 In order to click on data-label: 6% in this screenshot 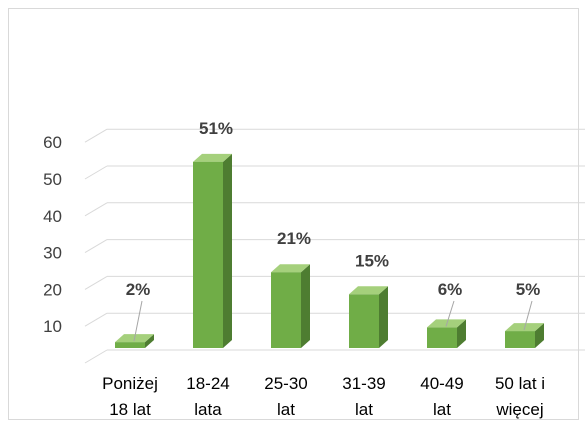, I will do `click(450, 289)`.